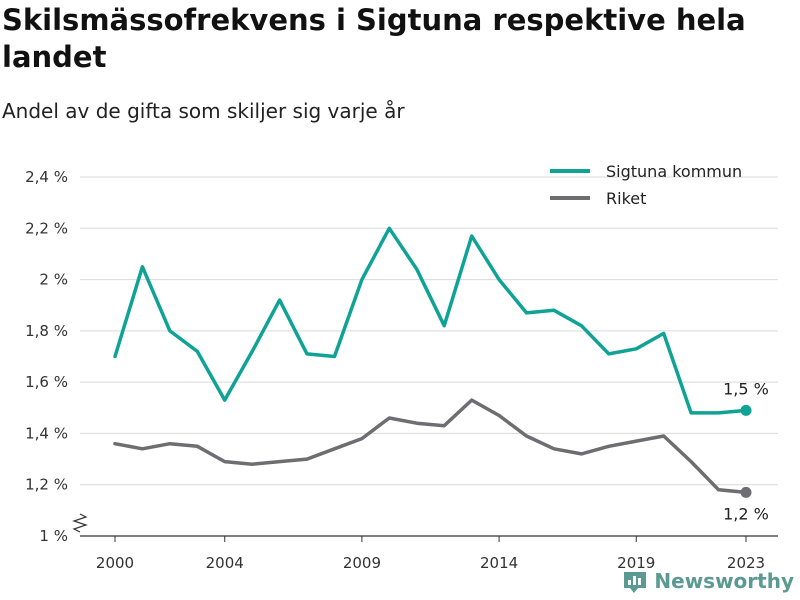 This screenshot has height=600, width=800. Describe the element at coordinates (430, 446) in the screenshot. I see `series-line-riket` at that location.